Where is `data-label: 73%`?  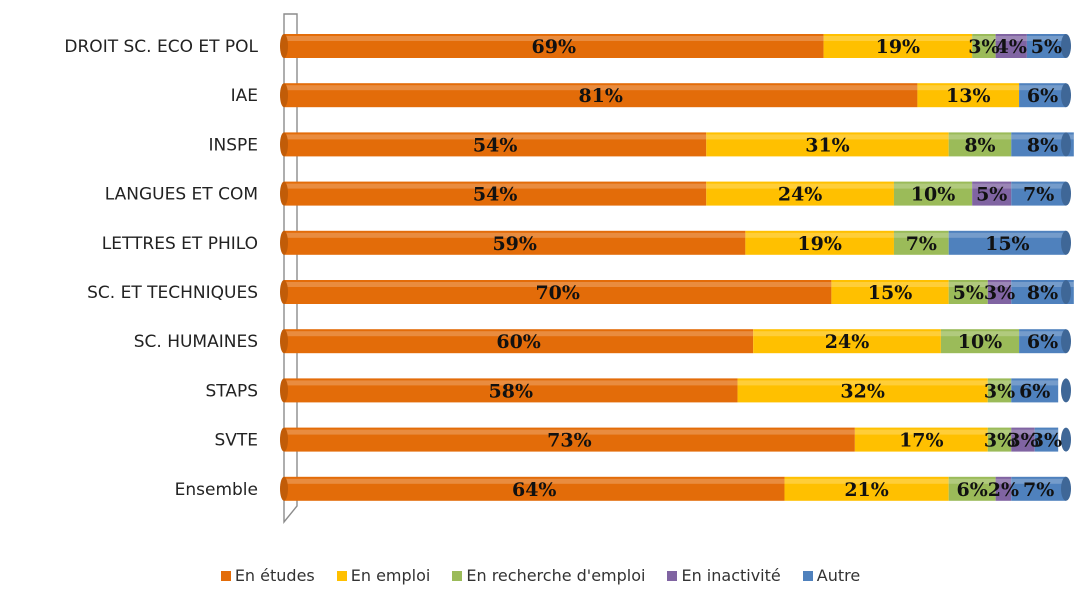
data-label: 73% is located at coordinates (569, 441).